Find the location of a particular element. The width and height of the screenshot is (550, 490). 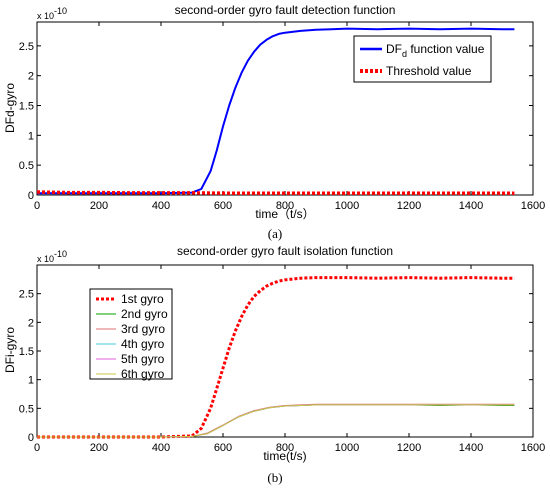

chart-a-legend-box is located at coordinates (422, 59).